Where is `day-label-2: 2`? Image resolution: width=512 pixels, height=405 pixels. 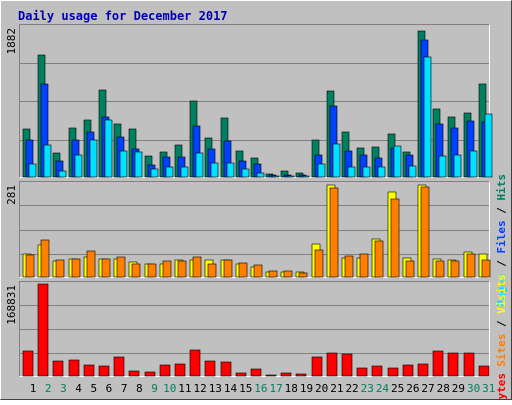
day-label-2: 2 is located at coordinates (48, 388).